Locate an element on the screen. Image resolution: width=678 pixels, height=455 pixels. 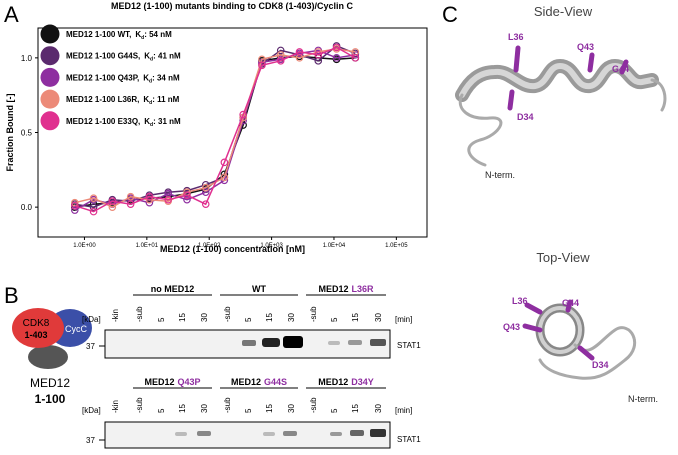
top-title: Top-View is located at coordinates (563, 257).